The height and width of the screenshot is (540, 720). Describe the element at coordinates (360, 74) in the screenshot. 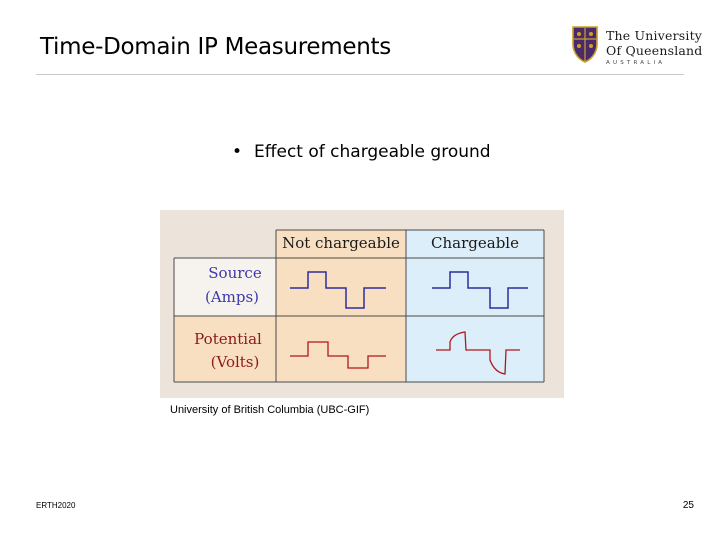

I see `title-divider` at that location.